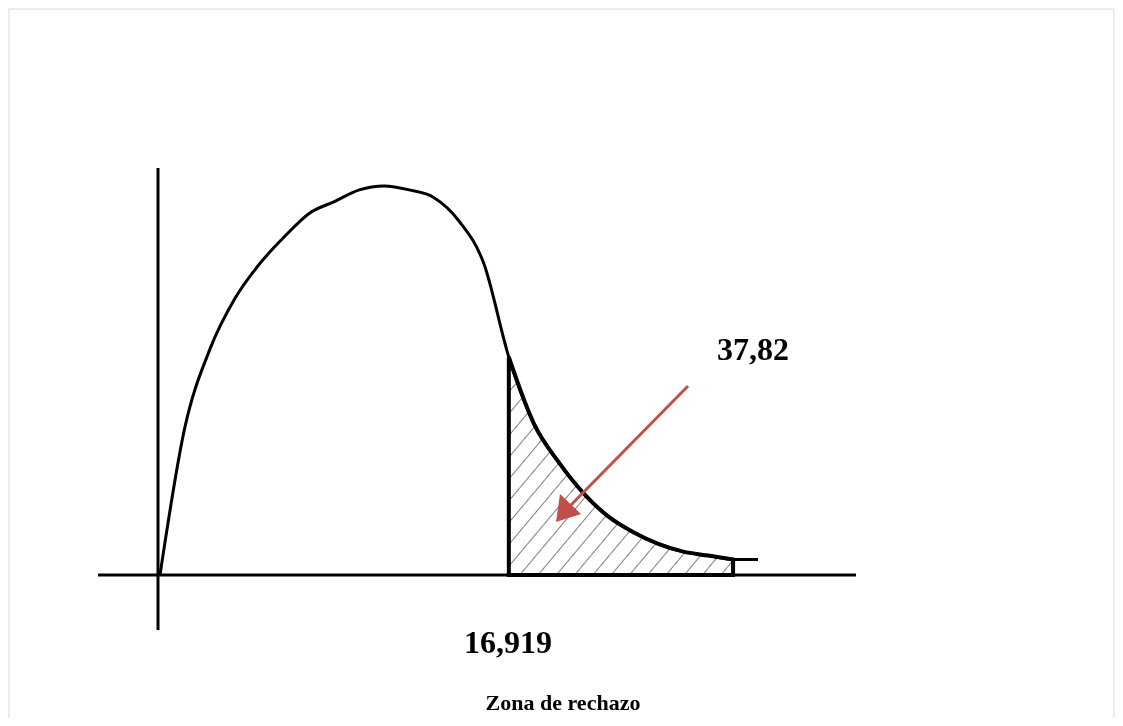 The image size is (1123, 726). What do you see at coordinates (508, 642) in the screenshot?
I see `text: 16,919` at bounding box center [508, 642].